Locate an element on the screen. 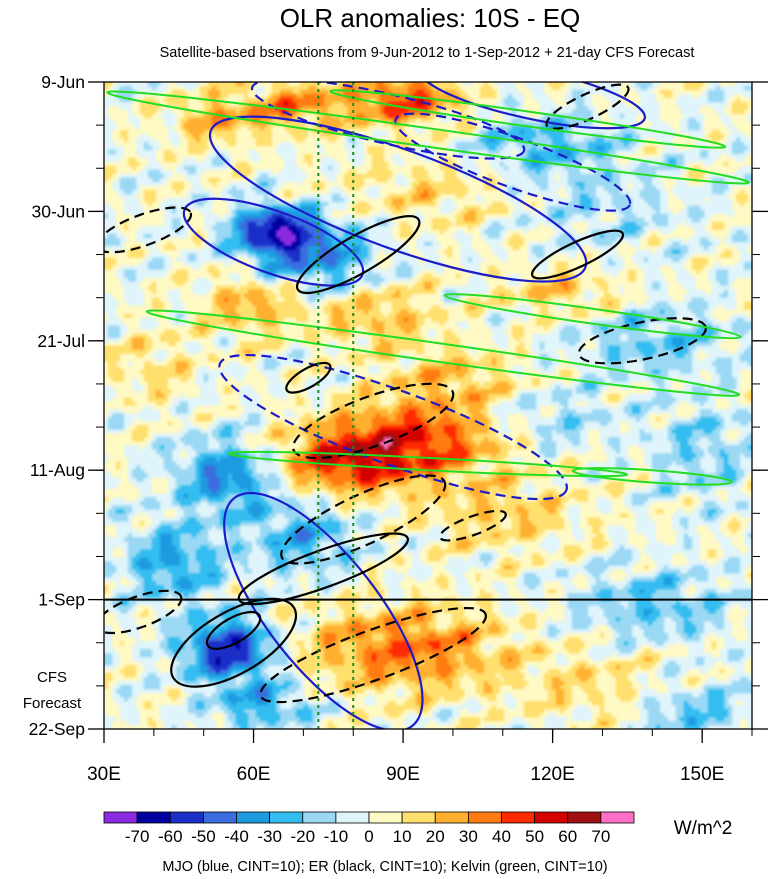 The width and height of the screenshot is (771, 879). colorbar-level-label: -40 is located at coordinates (236, 836).